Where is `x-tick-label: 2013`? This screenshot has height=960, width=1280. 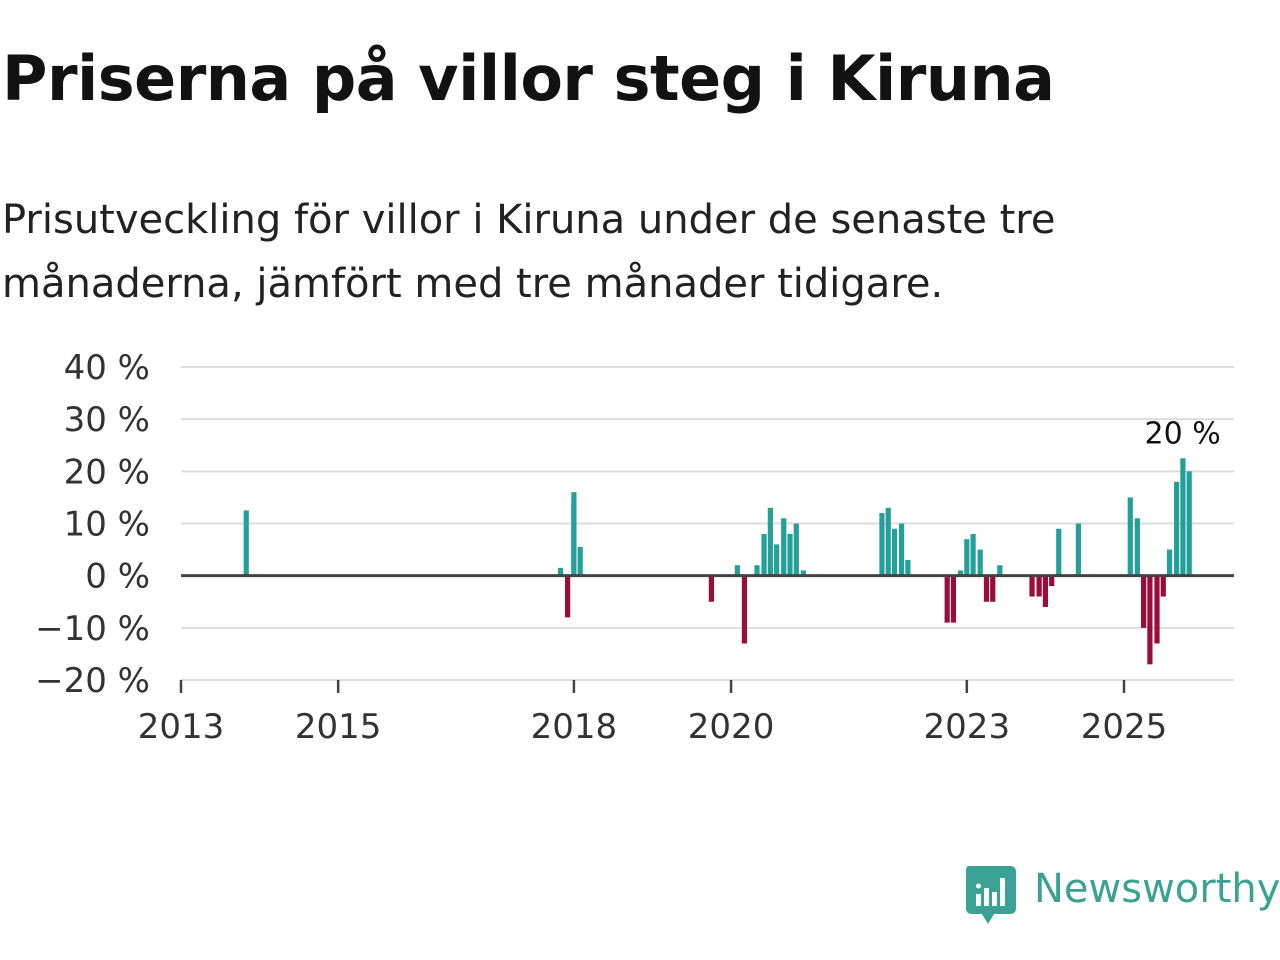
x-tick-label: 2013 is located at coordinates (181, 727).